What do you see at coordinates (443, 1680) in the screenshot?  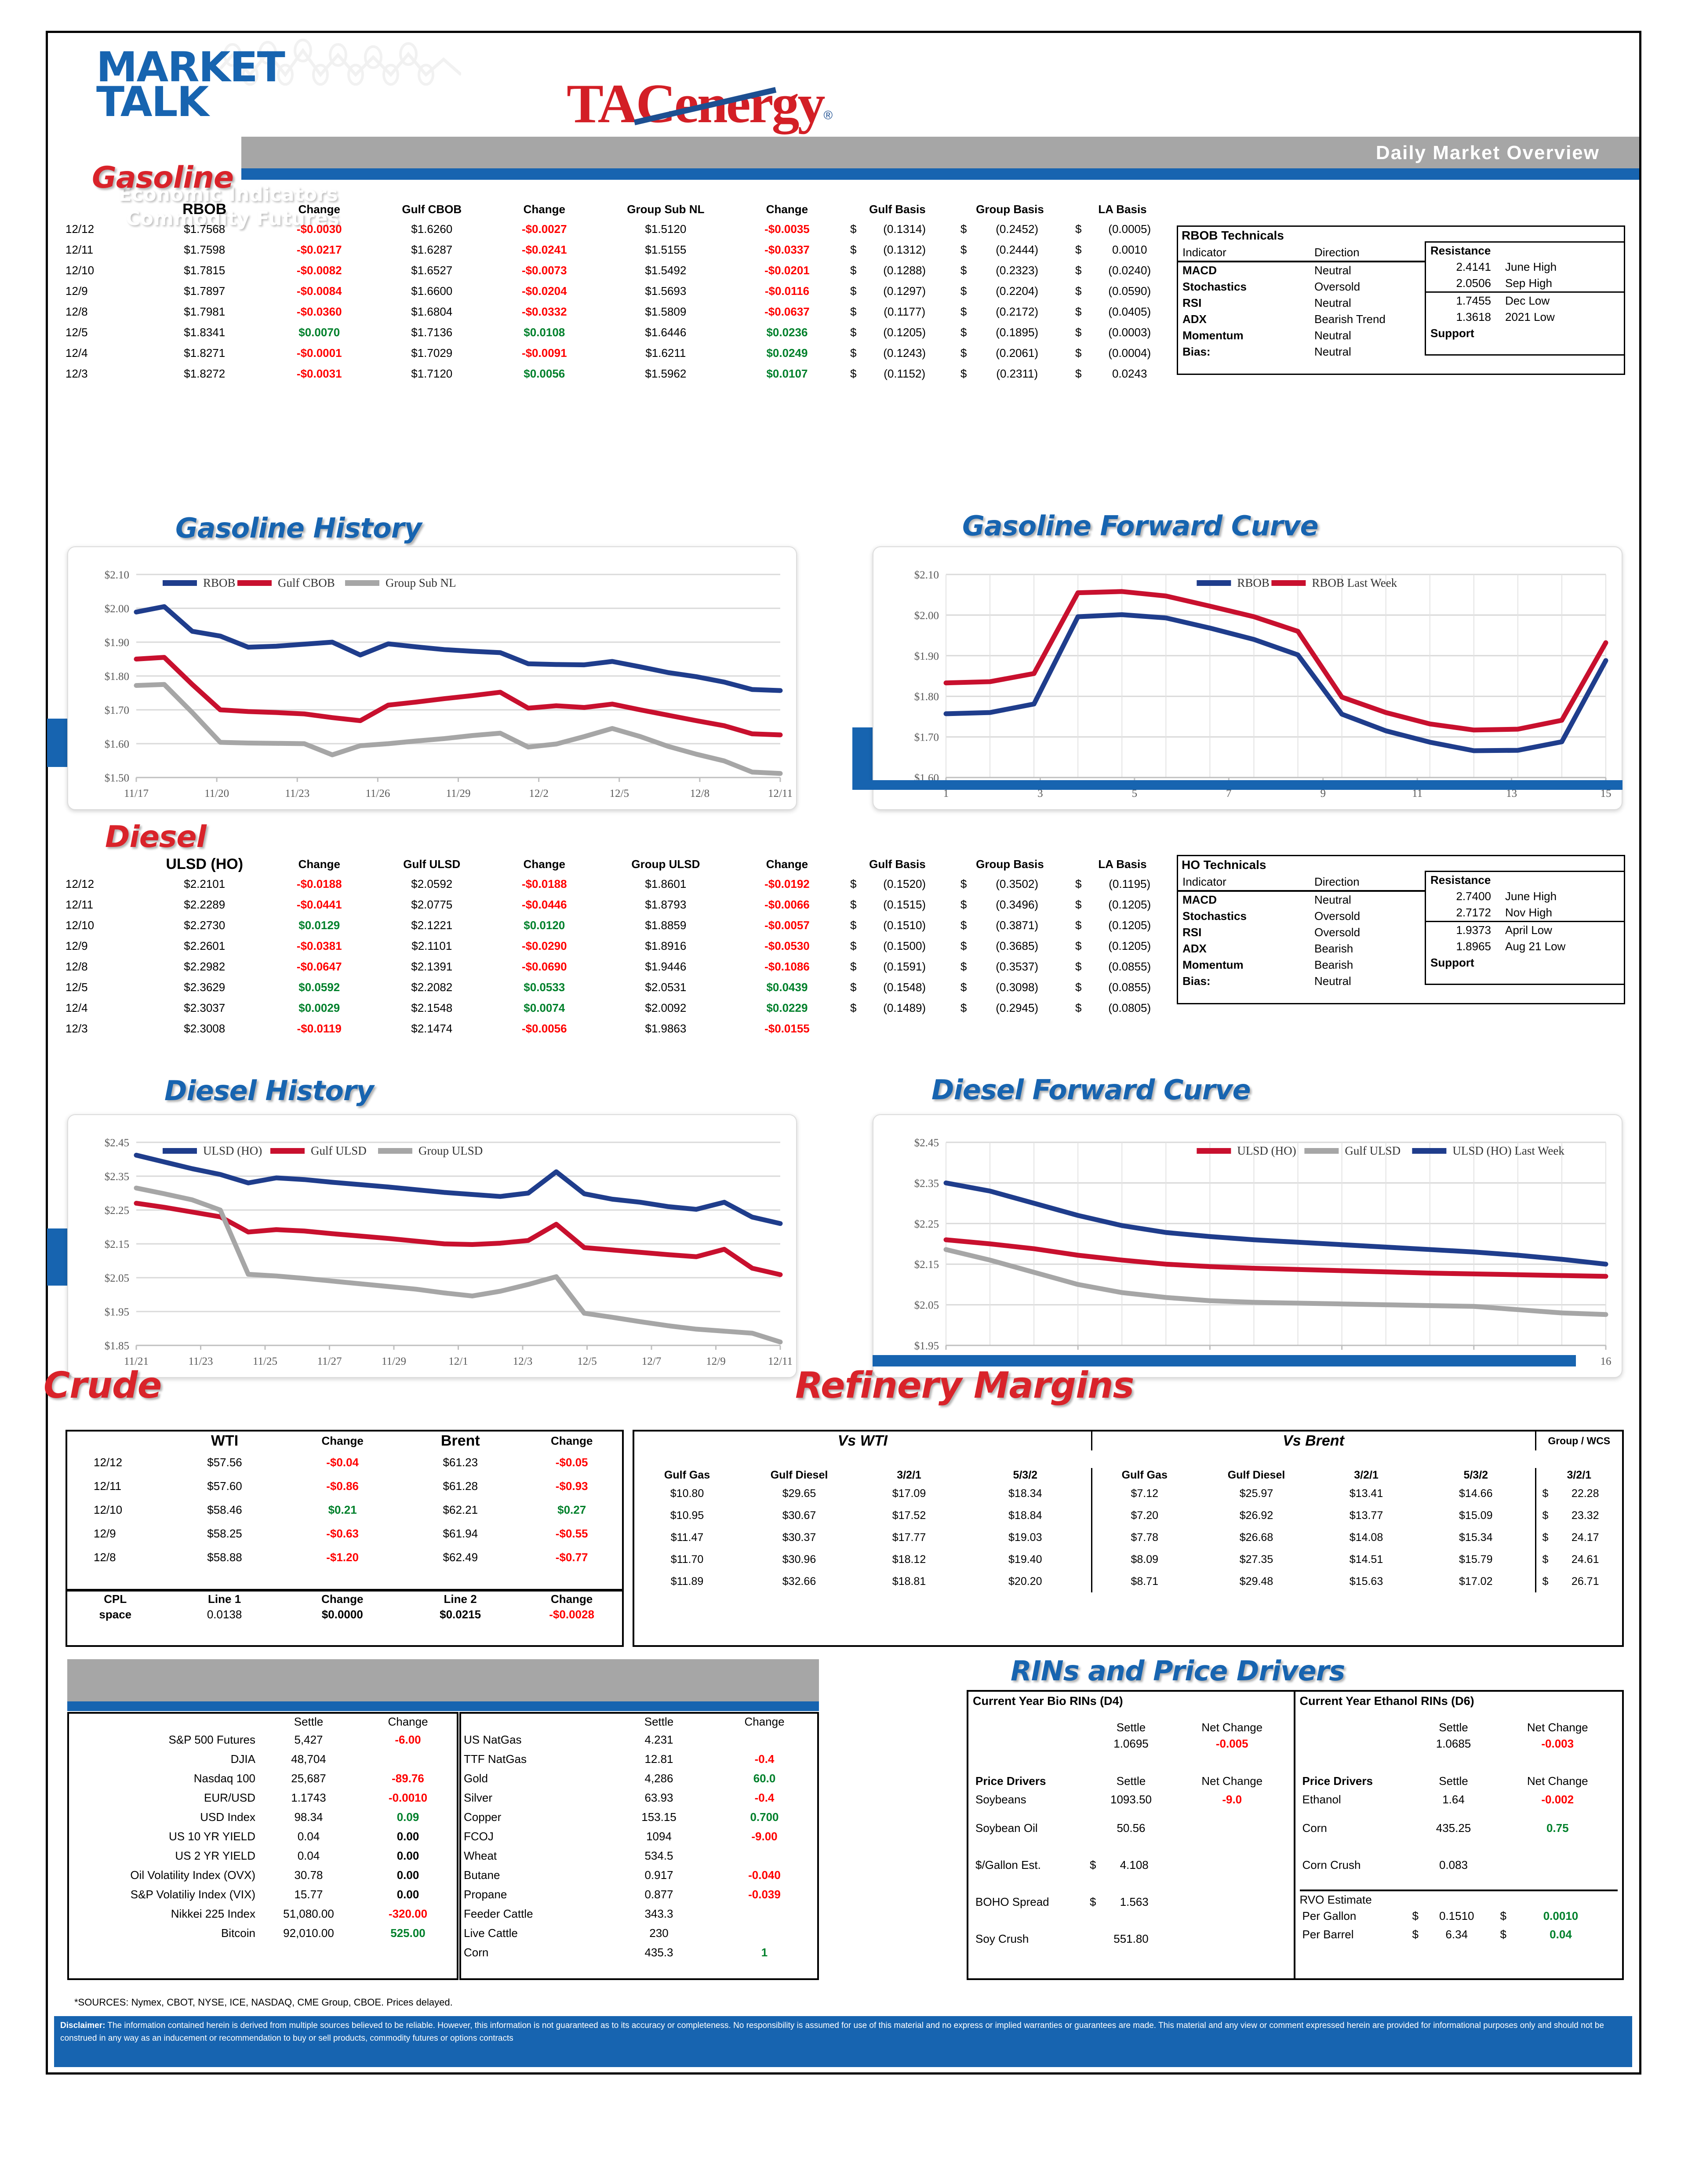 I see `econ-commodity-gray-band` at bounding box center [443, 1680].